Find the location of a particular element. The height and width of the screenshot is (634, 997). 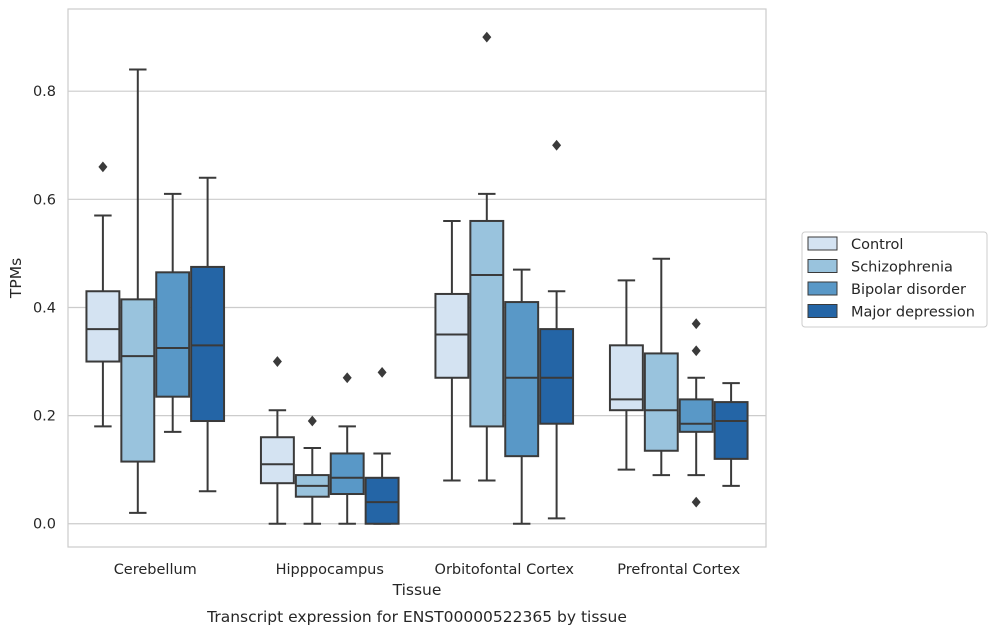

y-axis-ticks: 0.0 0.2 0.4 0.6 0.8 is located at coordinates (44, 308).